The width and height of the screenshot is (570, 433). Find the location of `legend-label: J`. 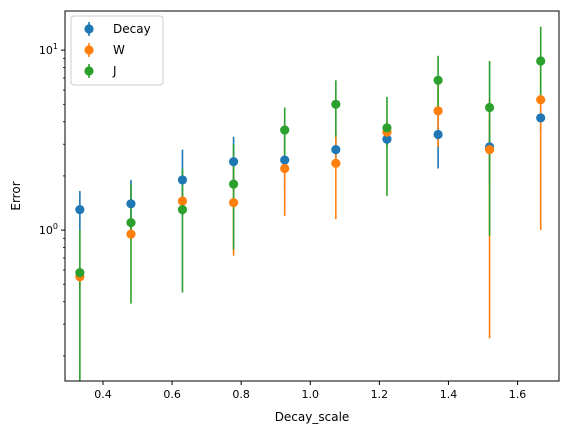

legend-label: J is located at coordinates (114, 71).